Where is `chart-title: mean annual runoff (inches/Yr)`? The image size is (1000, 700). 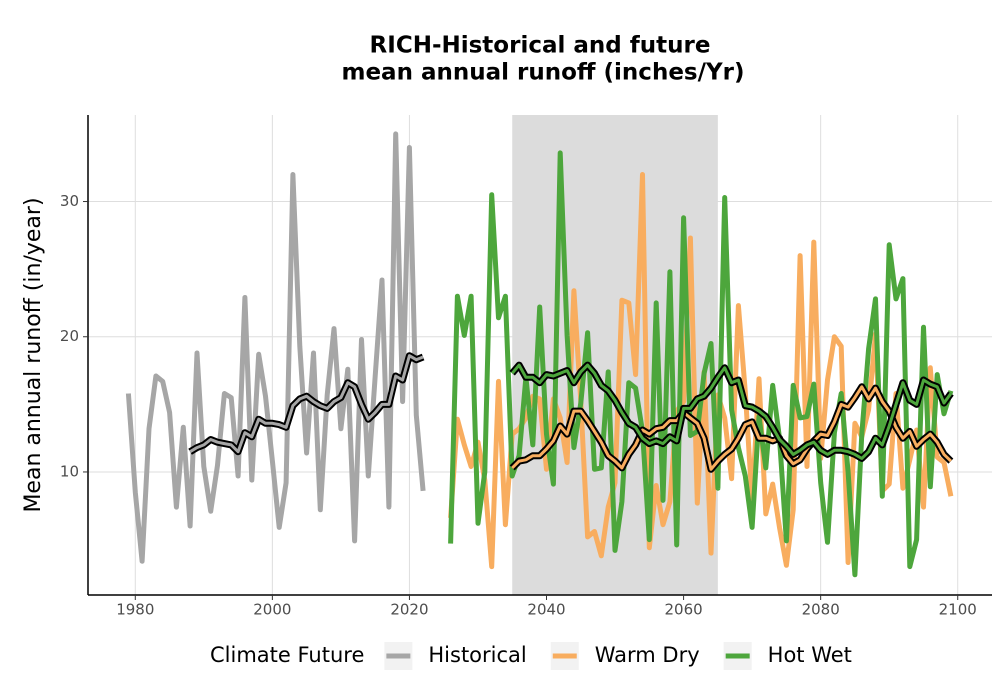 chart-title: mean annual runoff (inches/Yr) is located at coordinates (542, 73).